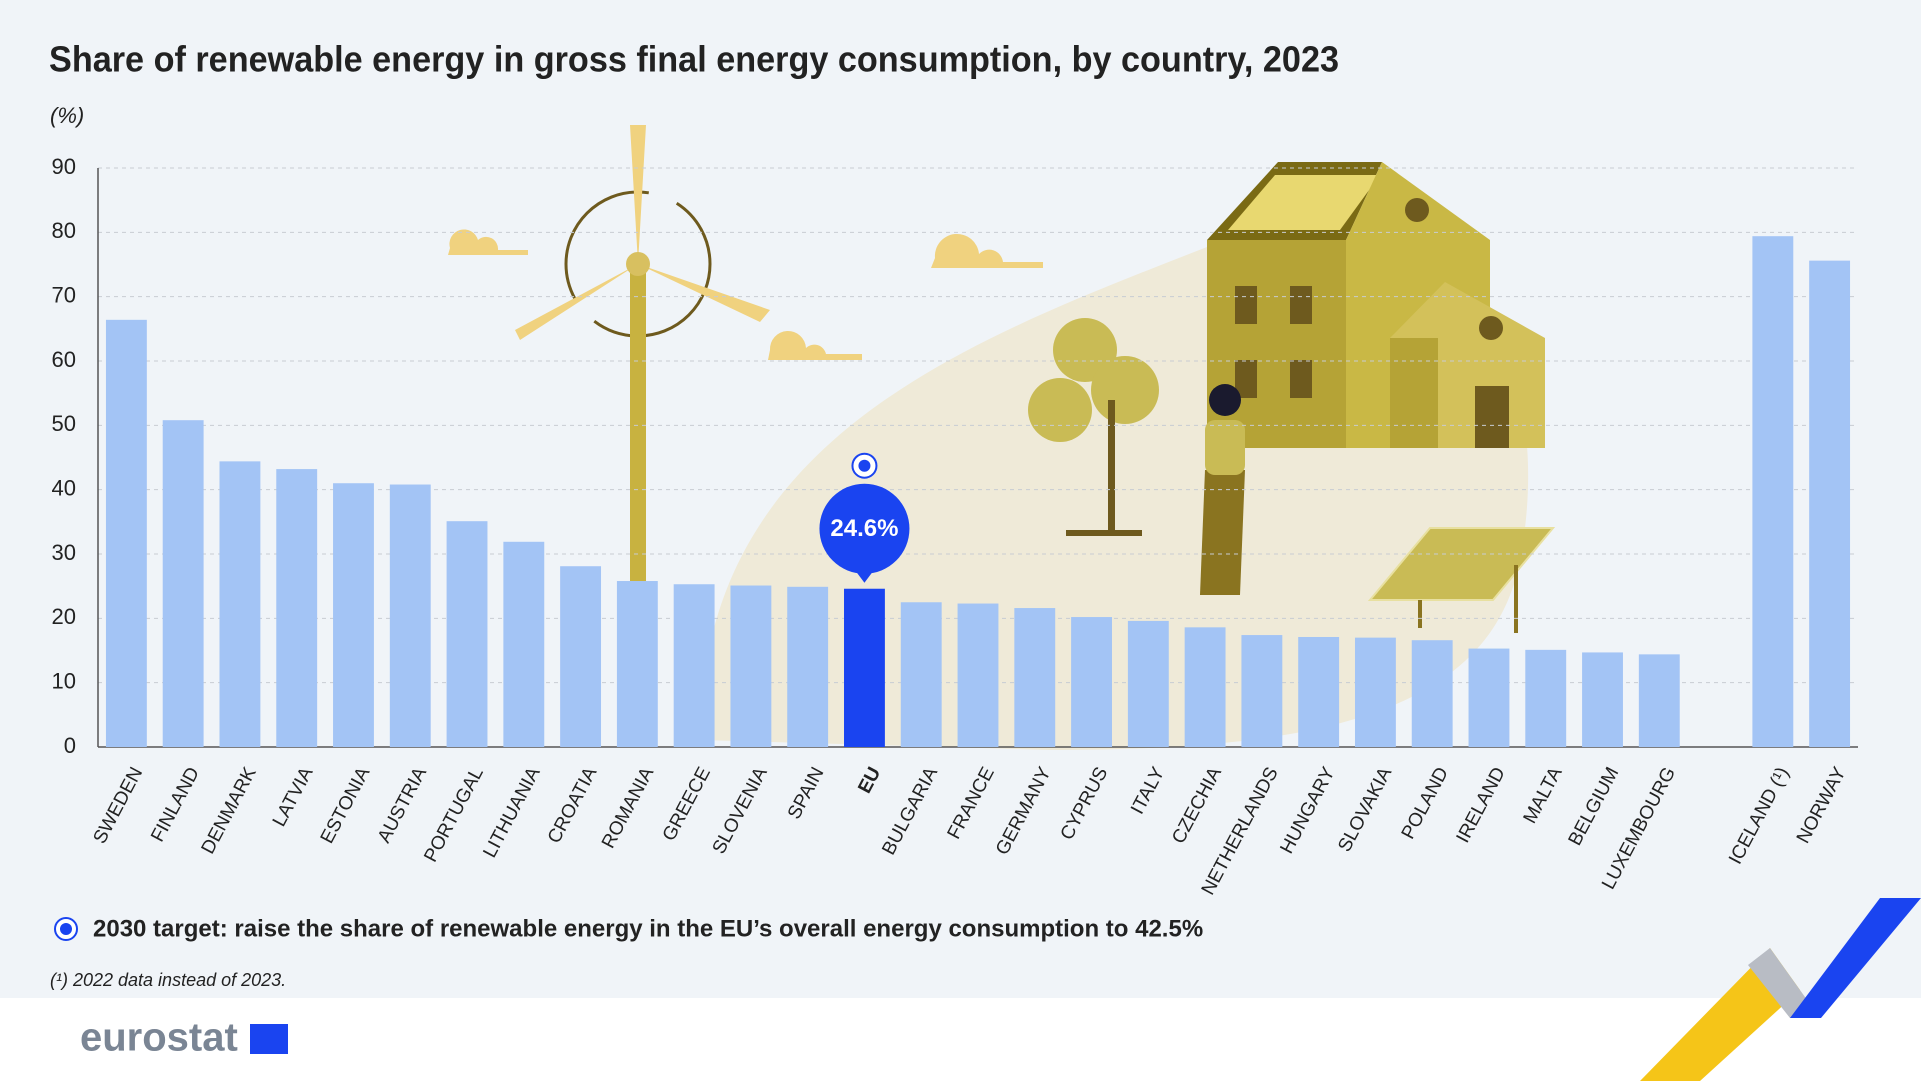 The width and height of the screenshot is (1921, 1081). I want to click on y-tick-label: 70, so click(64, 294).